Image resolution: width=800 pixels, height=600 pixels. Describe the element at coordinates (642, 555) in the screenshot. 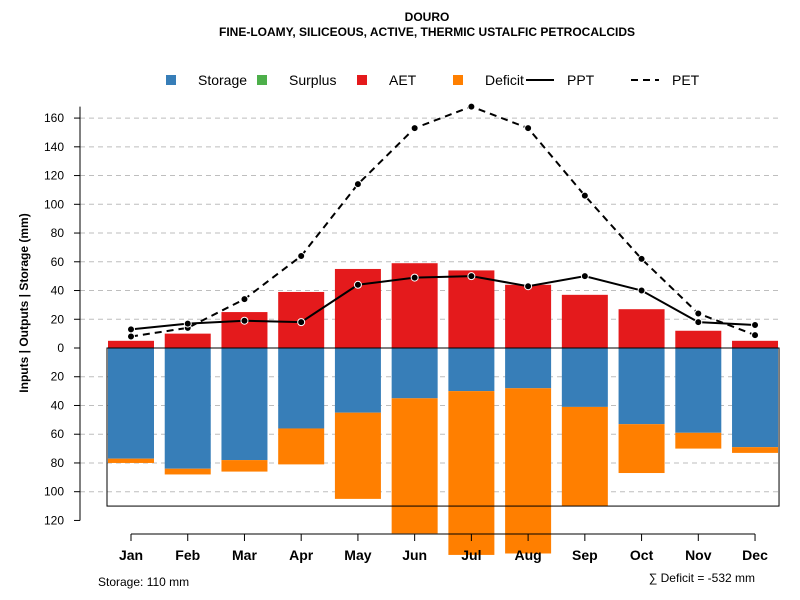

I see `x-tick-label-oct: Oct` at that location.